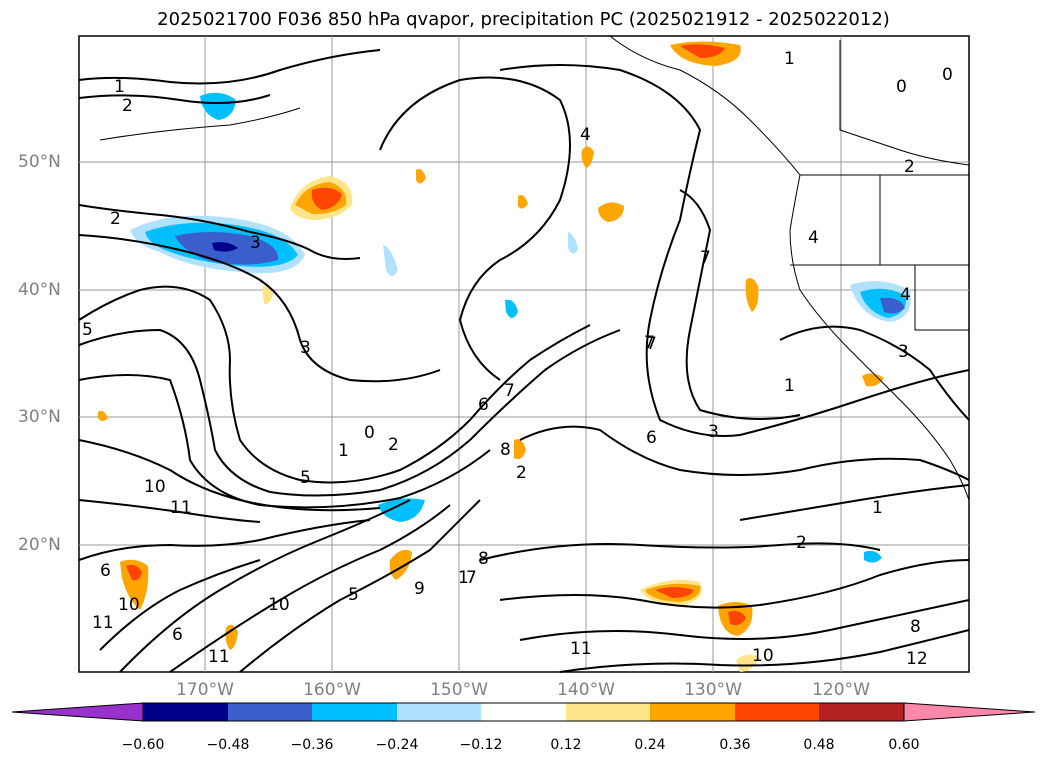  I want to click on lon-label: 120°W, so click(841, 690).